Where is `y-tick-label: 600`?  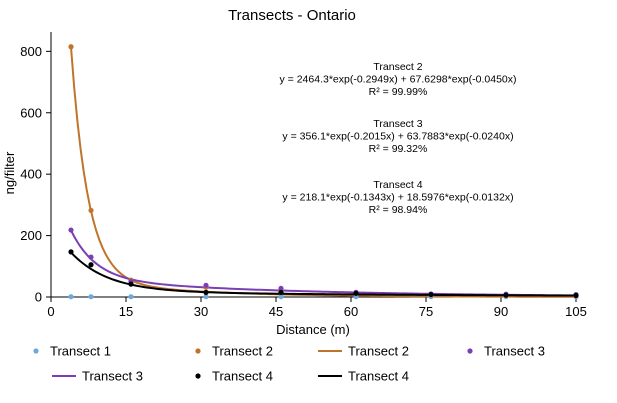 y-tick-label: 600 is located at coordinates (31, 112).